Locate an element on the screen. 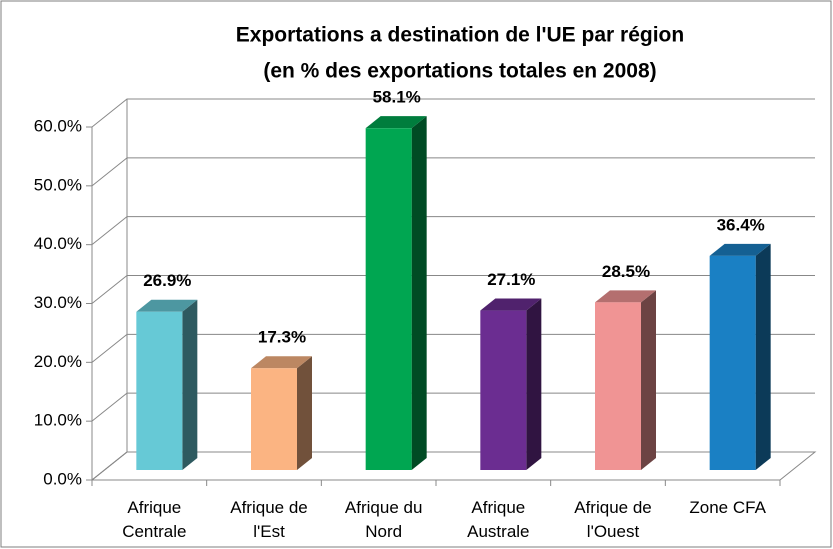 The height and width of the screenshot is (549, 833). x-tick-label: Afrique de l'Ouest is located at coordinates (613, 519).